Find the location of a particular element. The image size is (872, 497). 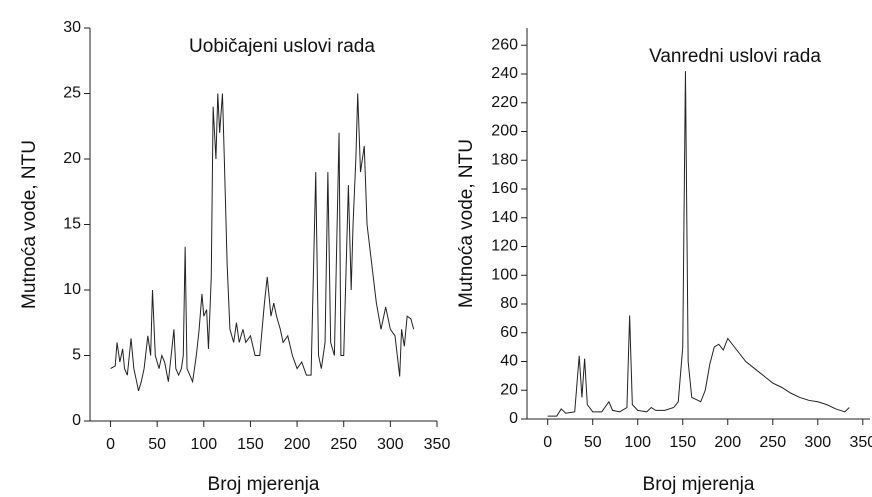

y-tick-label: 240 is located at coordinates (504, 73).